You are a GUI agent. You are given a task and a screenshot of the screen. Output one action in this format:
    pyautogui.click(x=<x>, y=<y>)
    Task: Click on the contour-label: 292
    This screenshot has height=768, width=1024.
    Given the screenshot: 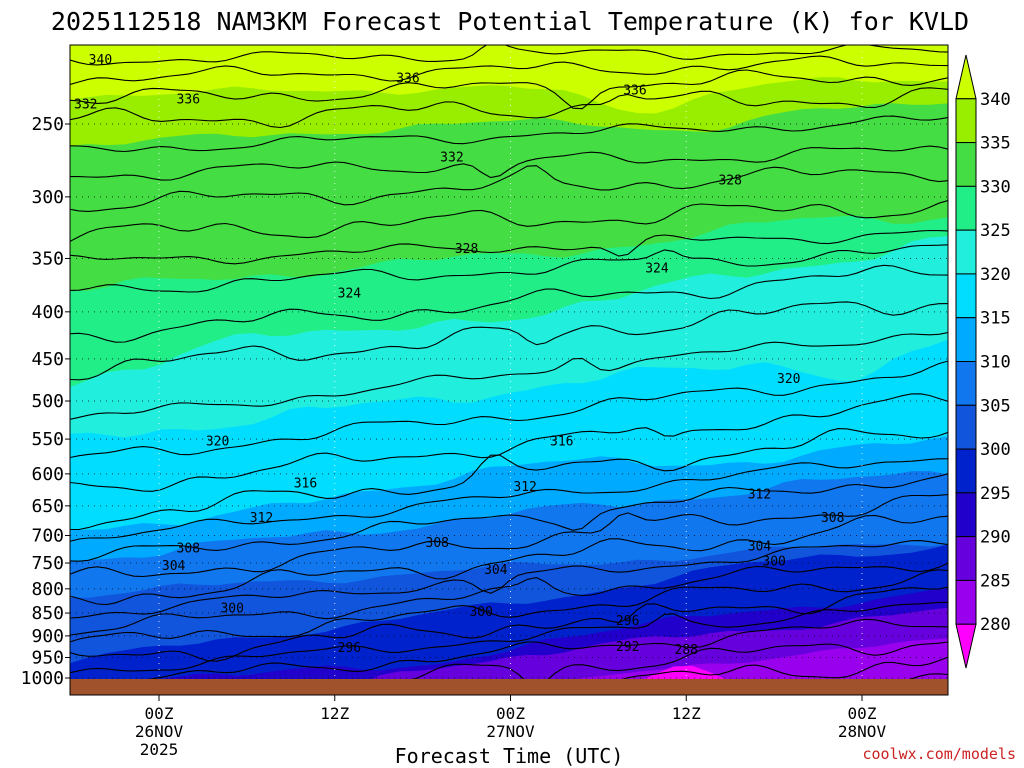 What is the action you would take?
    pyautogui.click(x=627, y=647)
    